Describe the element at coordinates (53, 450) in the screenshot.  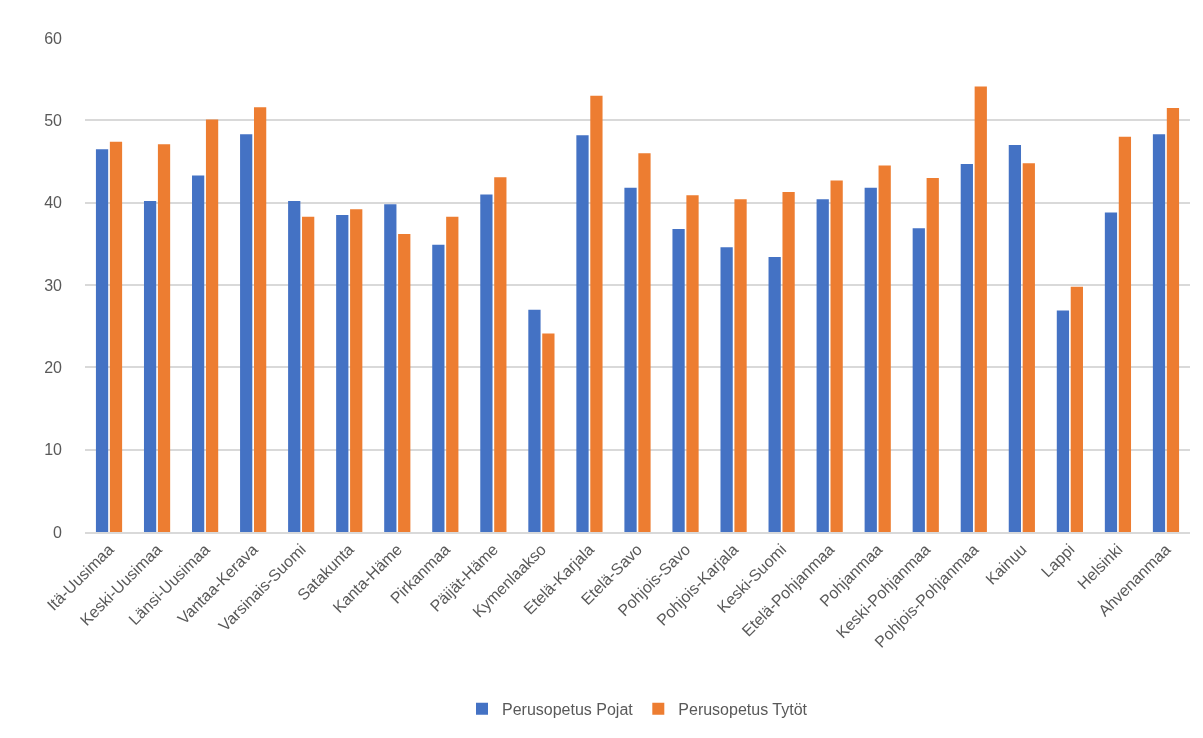
I see `y-tick-label: 10` at that location.